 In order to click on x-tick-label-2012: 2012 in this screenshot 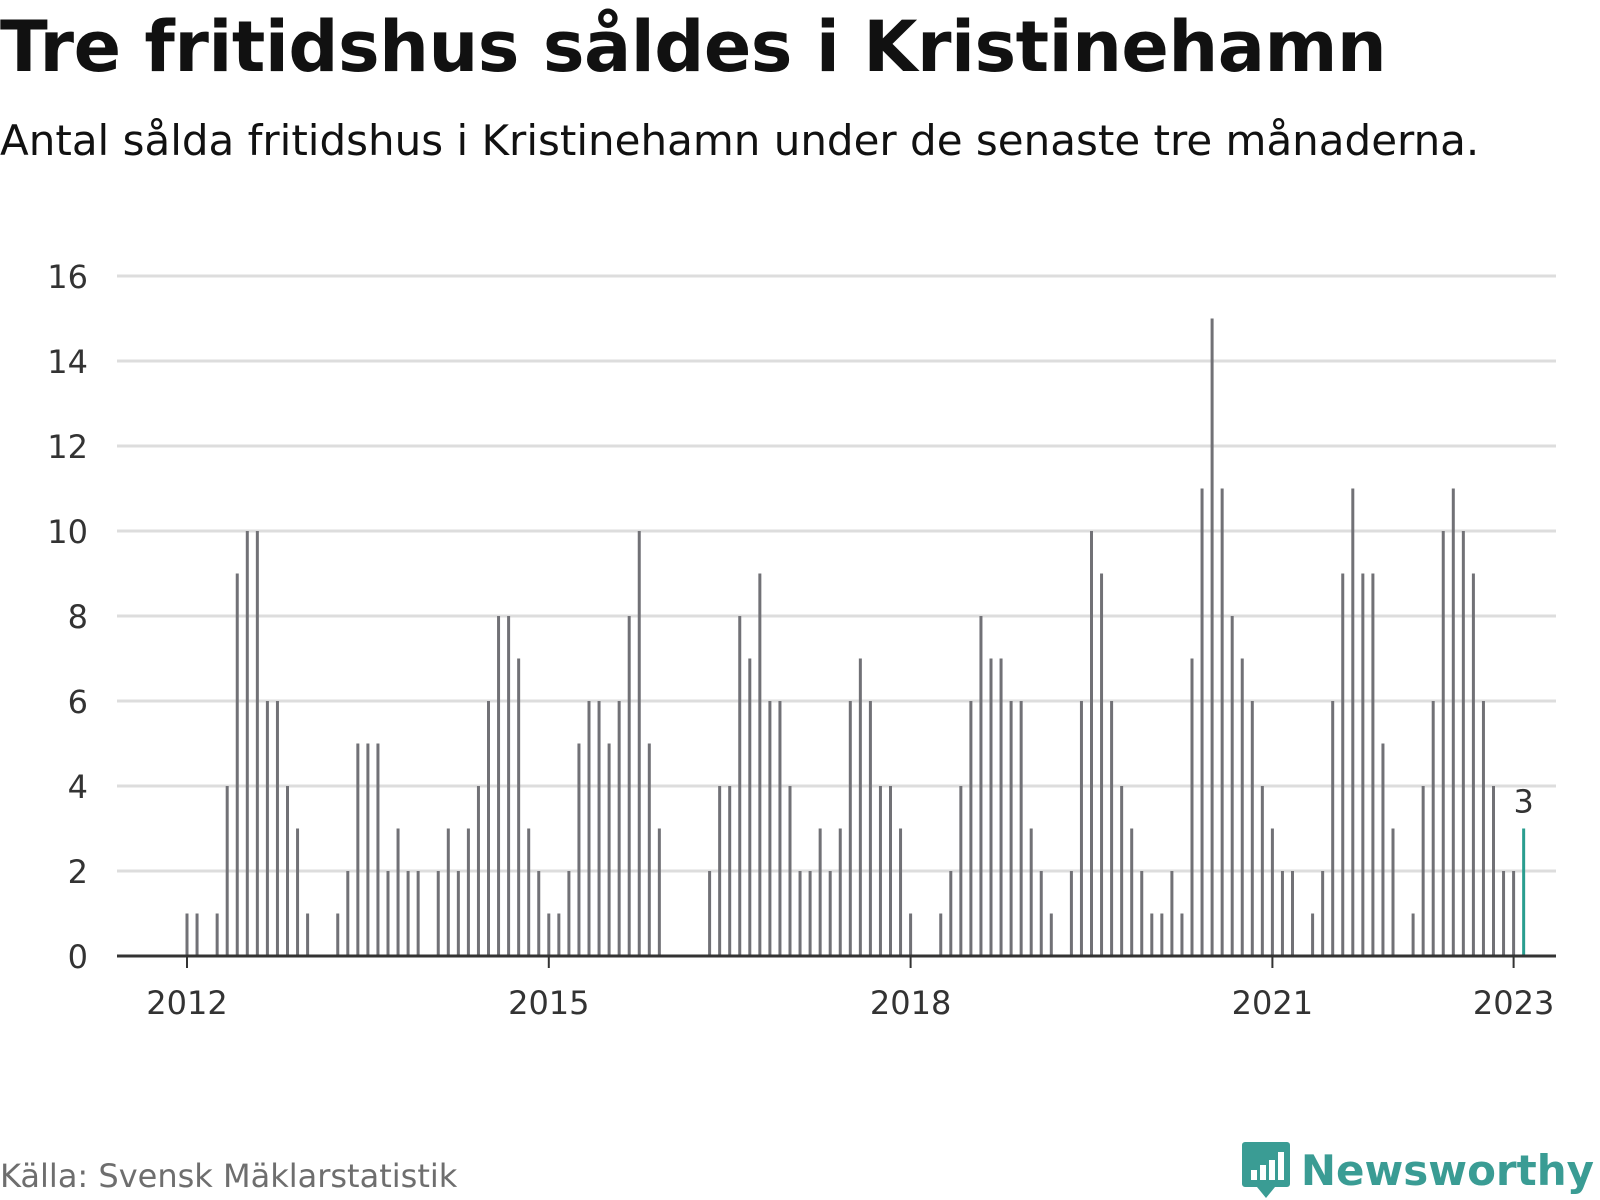, I will do `click(186, 1003)`.